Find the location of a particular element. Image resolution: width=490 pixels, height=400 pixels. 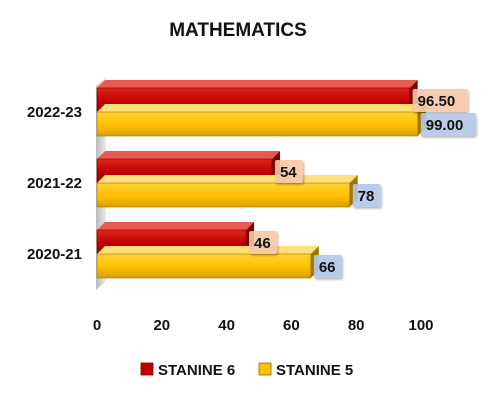

category-label: 2020-21 is located at coordinates (54, 254).